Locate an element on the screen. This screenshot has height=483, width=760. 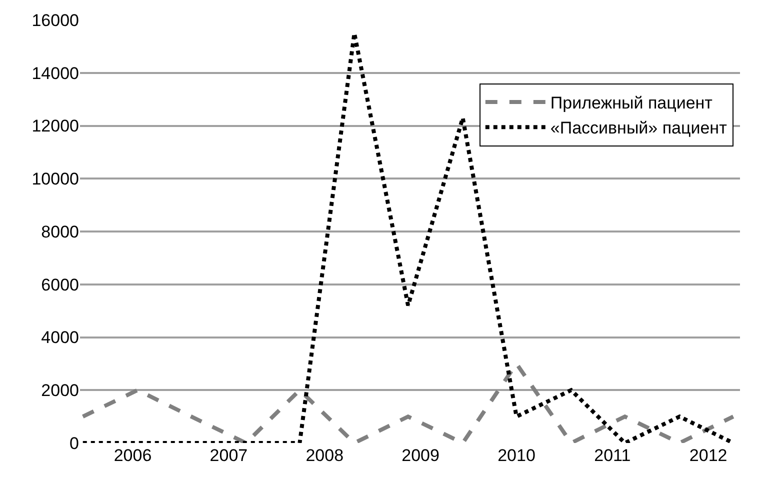
x-tick-label: 2012 is located at coordinates (708, 455).